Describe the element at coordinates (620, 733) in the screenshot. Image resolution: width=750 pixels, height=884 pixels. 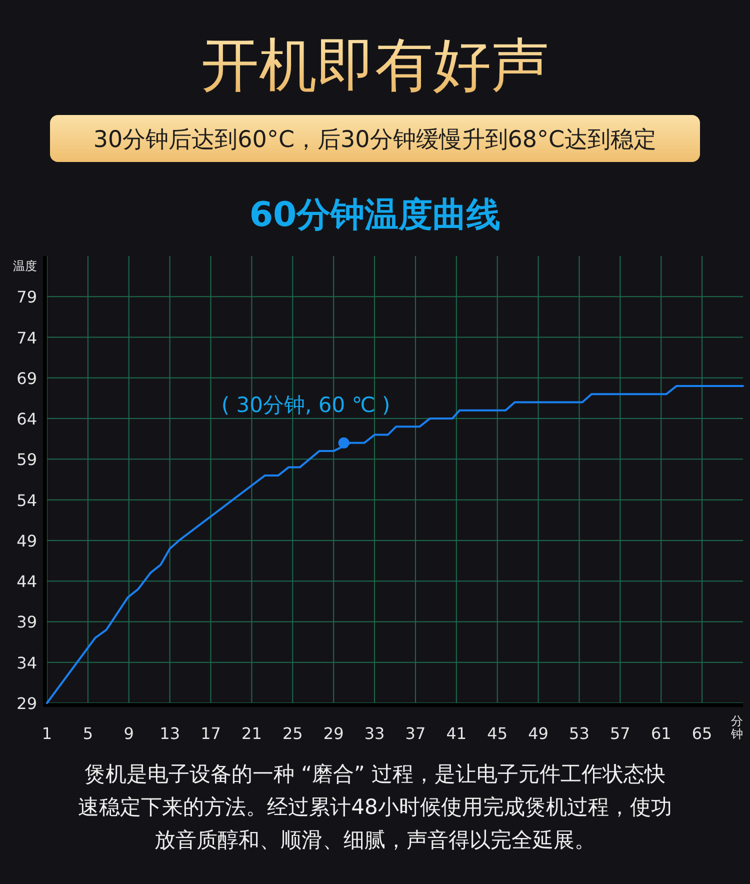
I see `x-tick-label: 57` at that location.